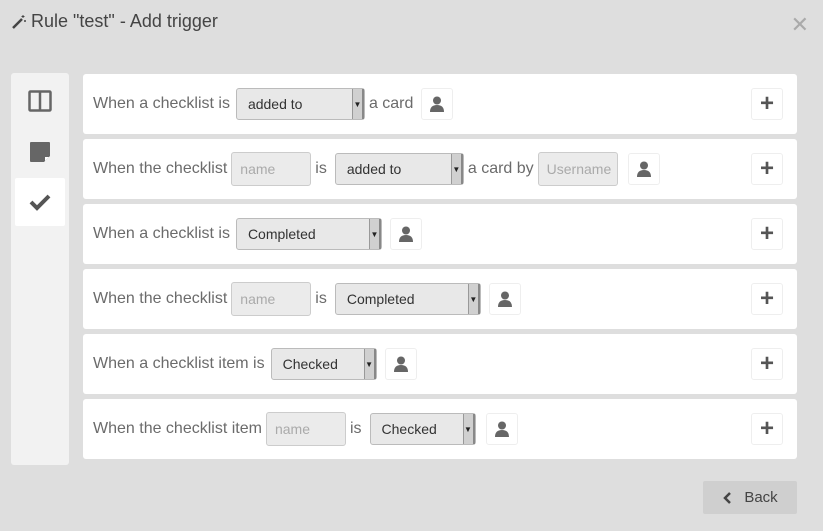 This screenshot has width=823, height=531. I want to click on input-placeholder: Username, so click(579, 169).